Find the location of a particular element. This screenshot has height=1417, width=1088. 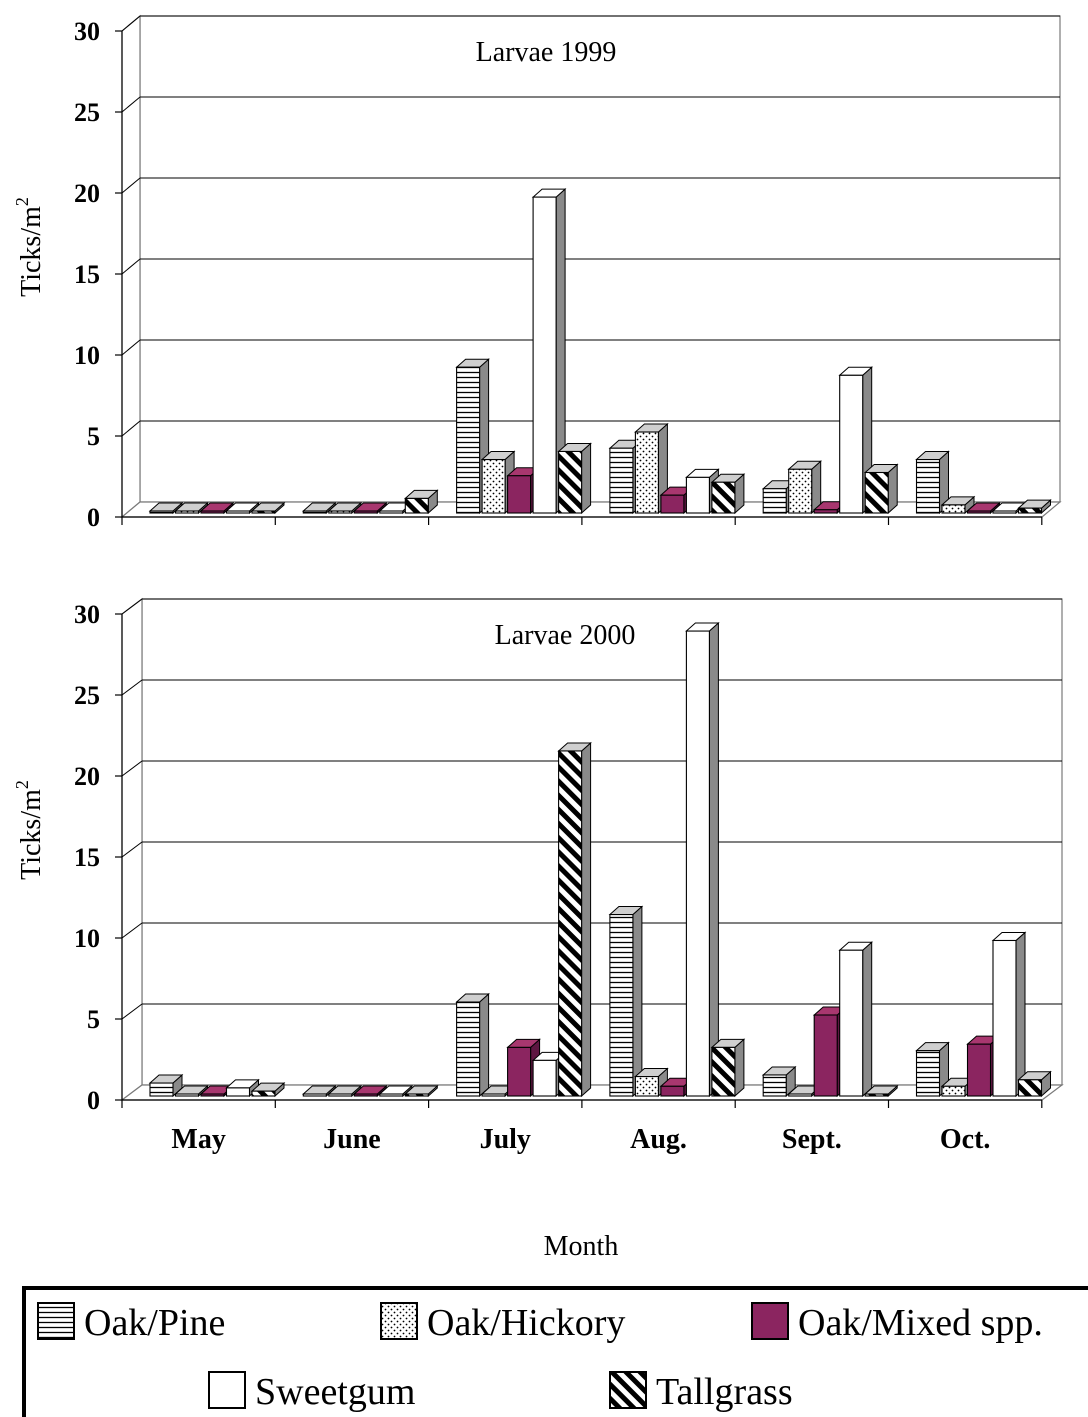

bar-oak-hickory-may is located at coordinates (191, 1091).